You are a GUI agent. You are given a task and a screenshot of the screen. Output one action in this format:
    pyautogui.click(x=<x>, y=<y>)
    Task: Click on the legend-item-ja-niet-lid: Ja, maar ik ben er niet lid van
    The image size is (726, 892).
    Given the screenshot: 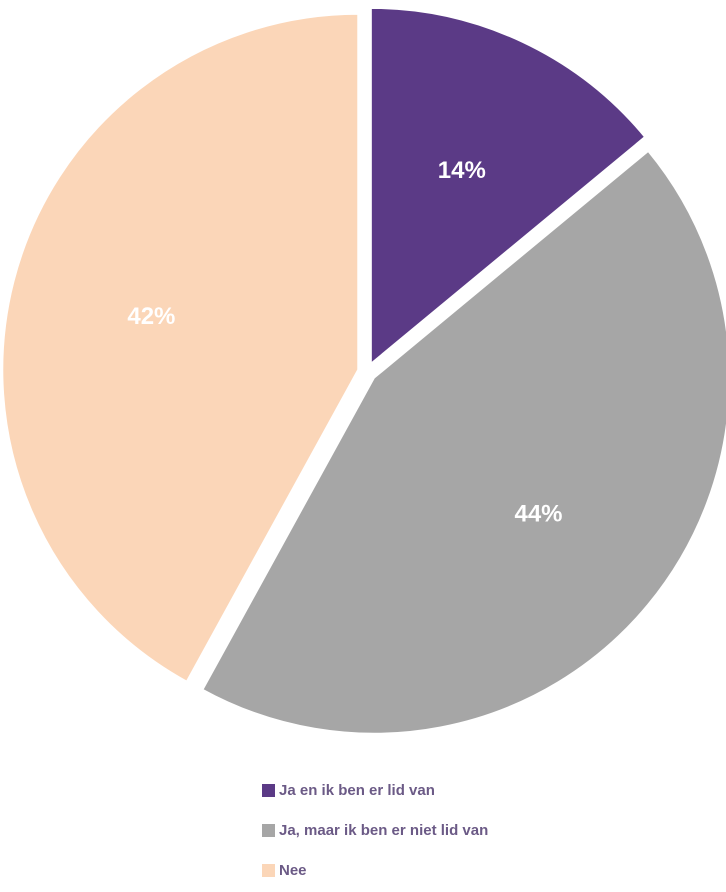 What is the action you would take?
    pyautogui.click(x=375, y=830)
    